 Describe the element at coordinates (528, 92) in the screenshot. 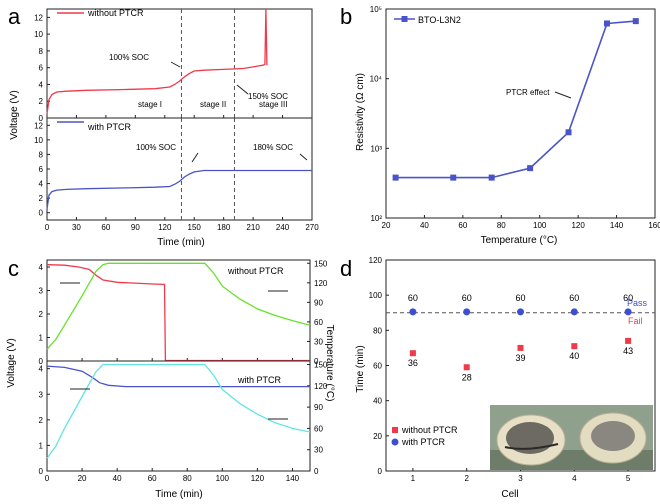

I see `annotation-ptcr-effect: PTCR effect` at that location.